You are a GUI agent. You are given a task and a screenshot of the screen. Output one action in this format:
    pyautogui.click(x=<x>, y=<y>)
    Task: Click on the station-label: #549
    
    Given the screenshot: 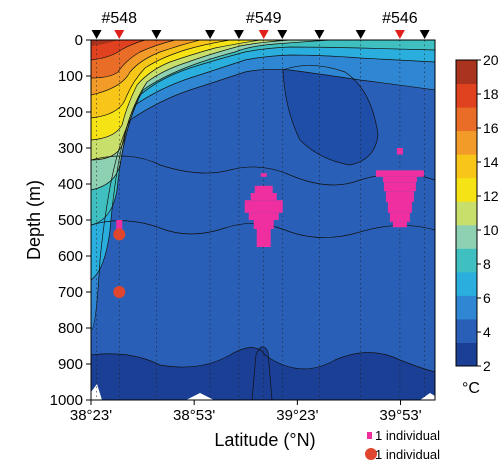 What is the action you would take?
    pyautogui.click(x=264, y=18)
    